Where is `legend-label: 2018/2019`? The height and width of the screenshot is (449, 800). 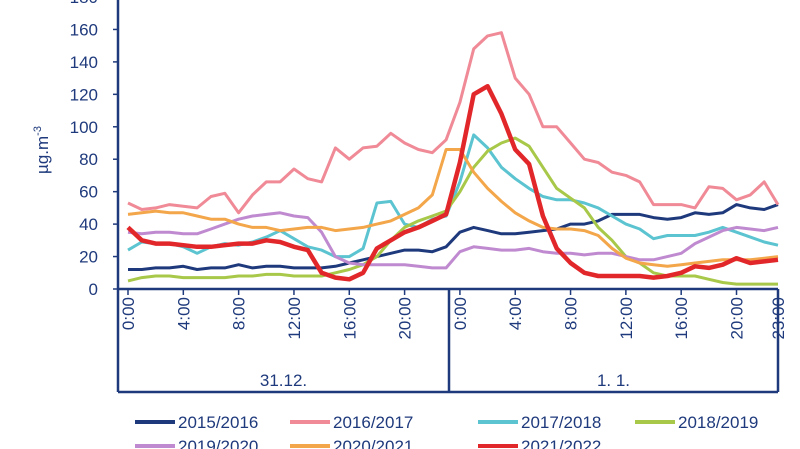 legend-label: 2018/2019 is located at coordinates (718, 422).